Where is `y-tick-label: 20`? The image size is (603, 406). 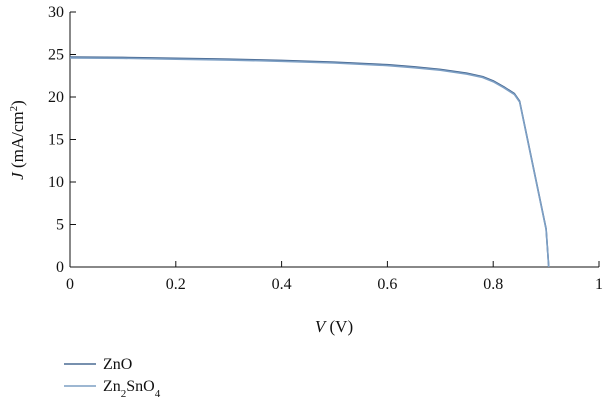 y-tick-label: 20 is located at coordinates (56, 97).